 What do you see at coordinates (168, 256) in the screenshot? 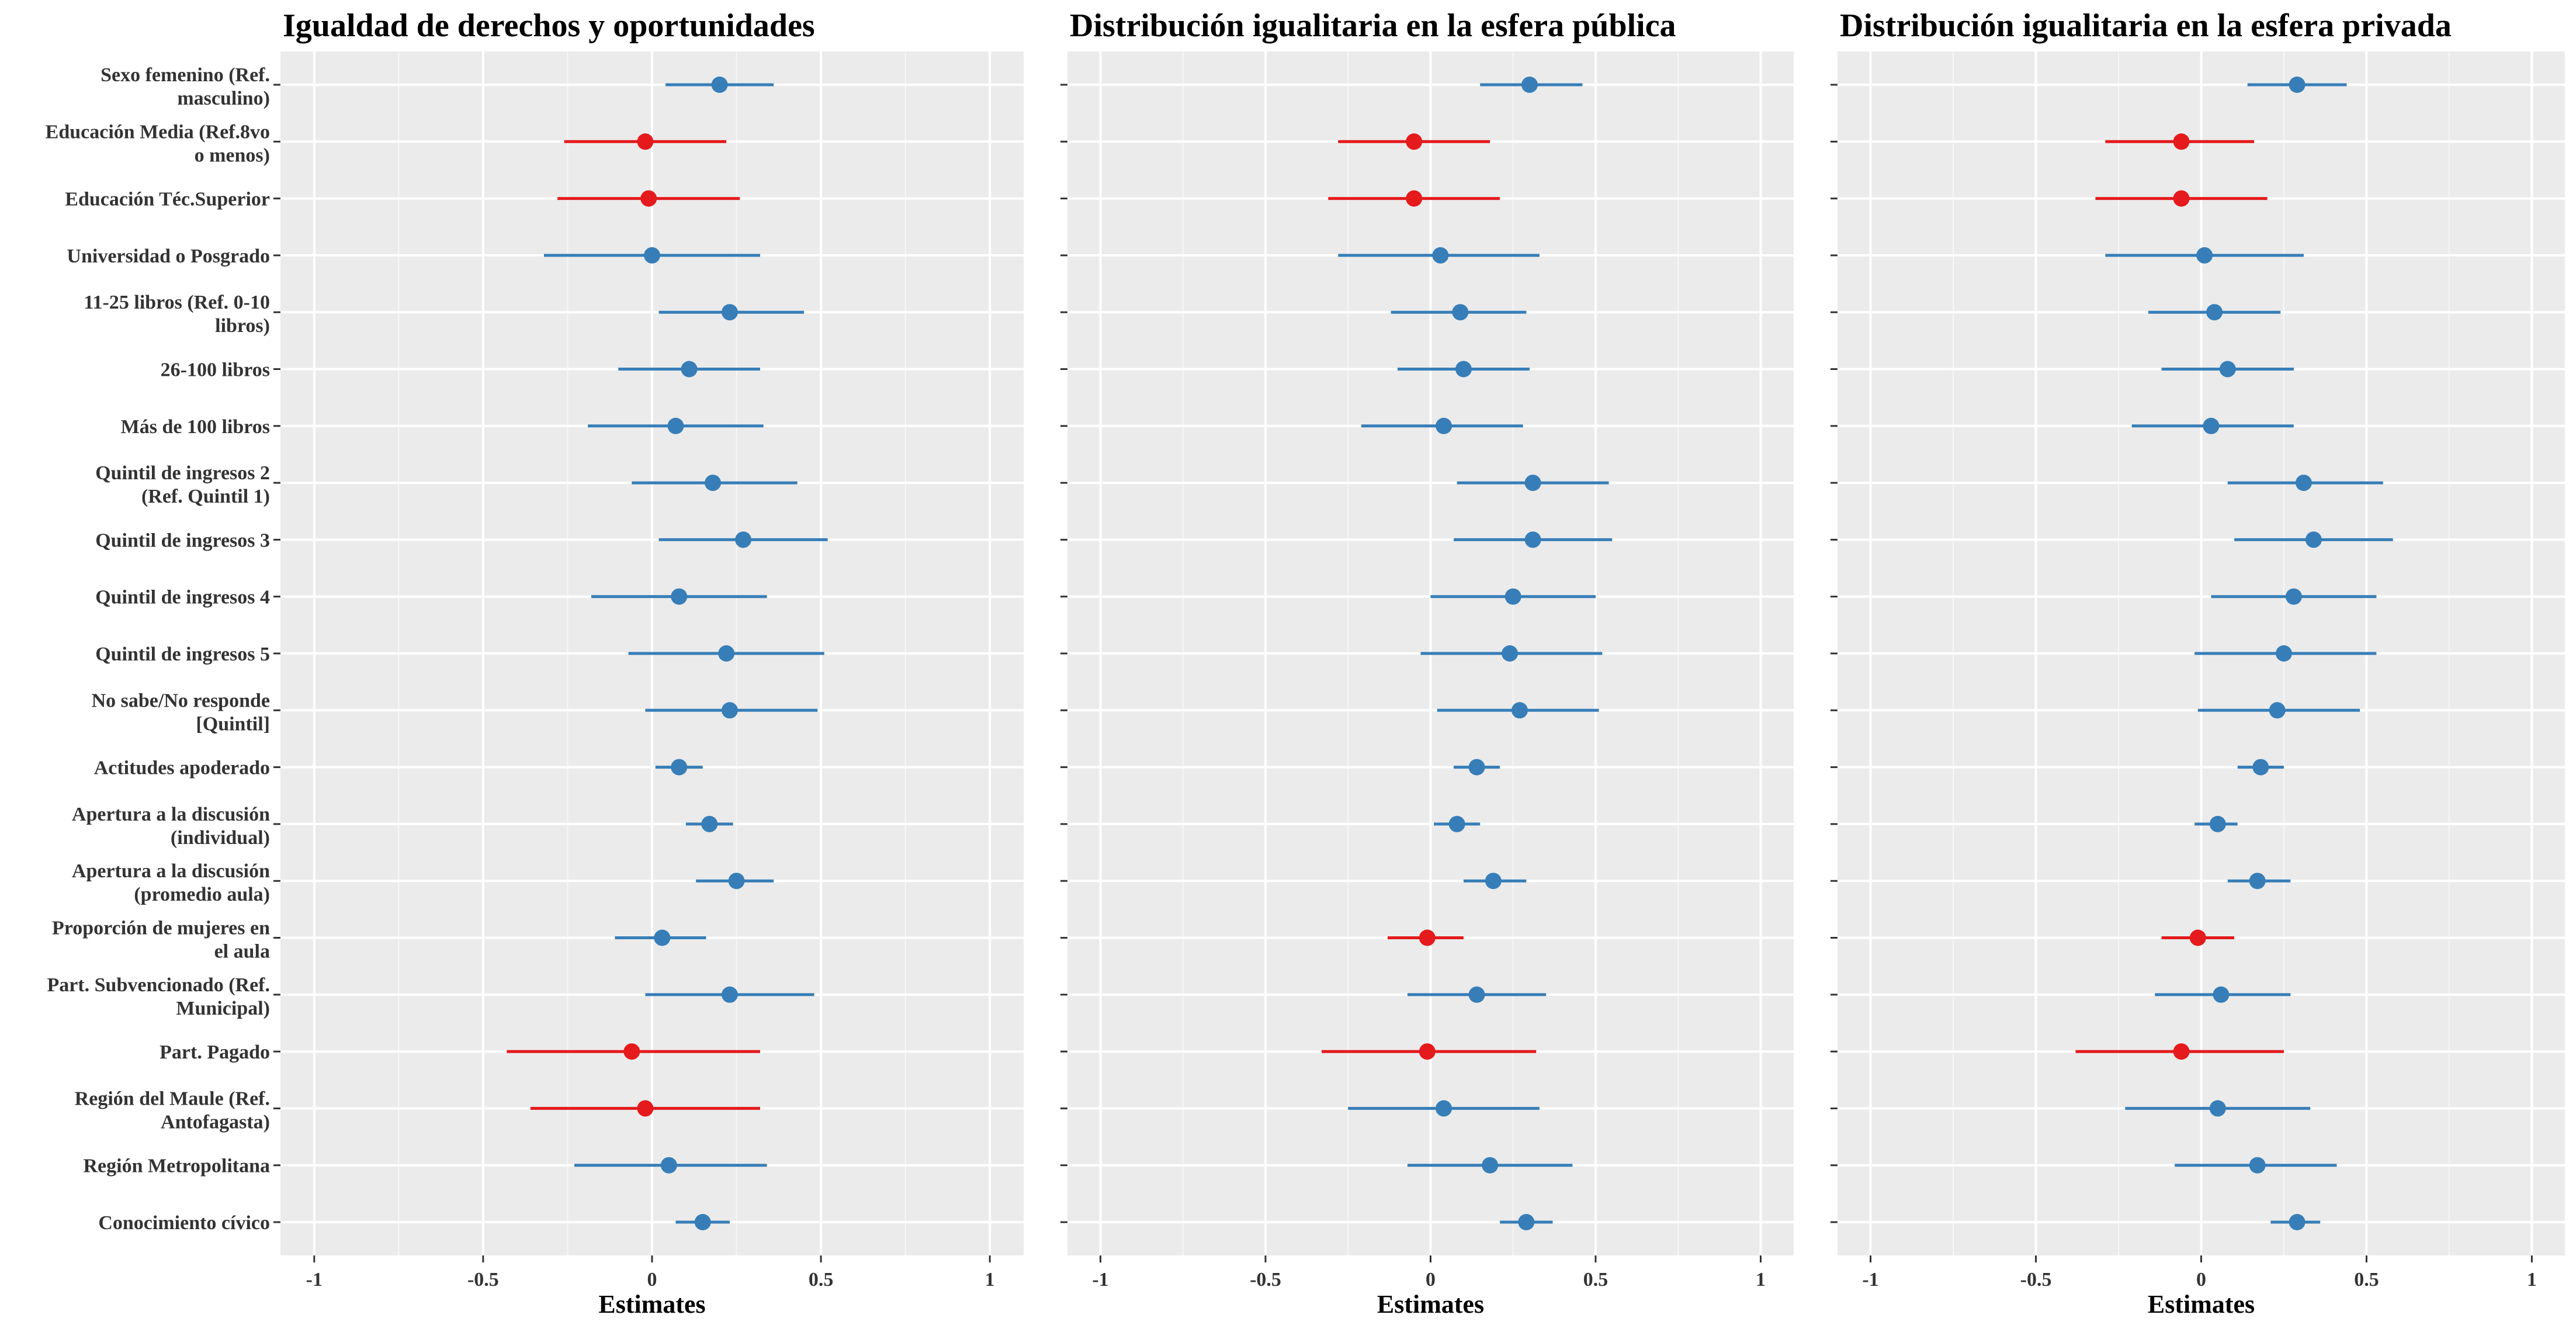
I see `y-axis-label: Universidad o Posgrado` at bounding box center [168, 256].